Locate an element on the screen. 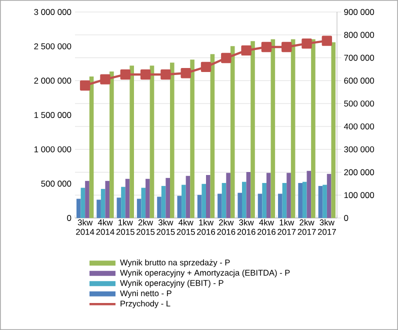  y2-tick-label: 400 000 is located at coordinates (359, 126).